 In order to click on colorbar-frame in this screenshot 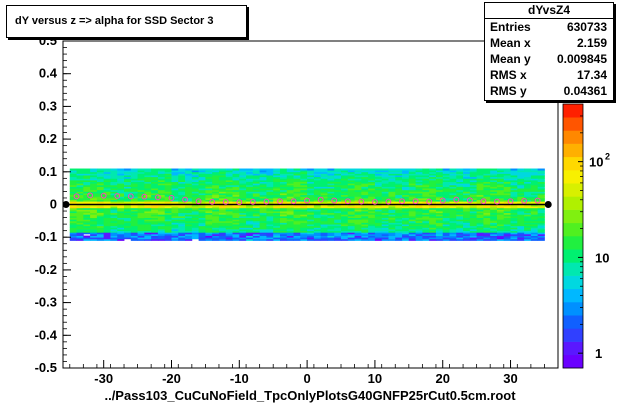, I will do `click(573, 236)`.